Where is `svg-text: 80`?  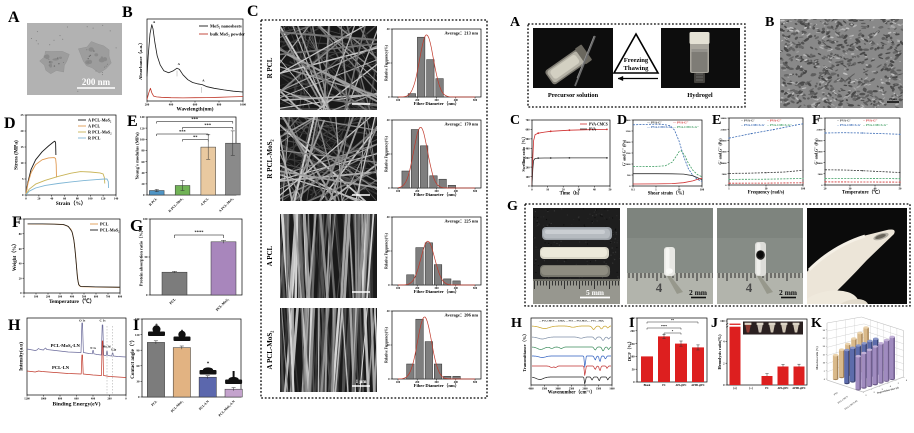 svg-text: 80 is located at coordinates (144, 151).